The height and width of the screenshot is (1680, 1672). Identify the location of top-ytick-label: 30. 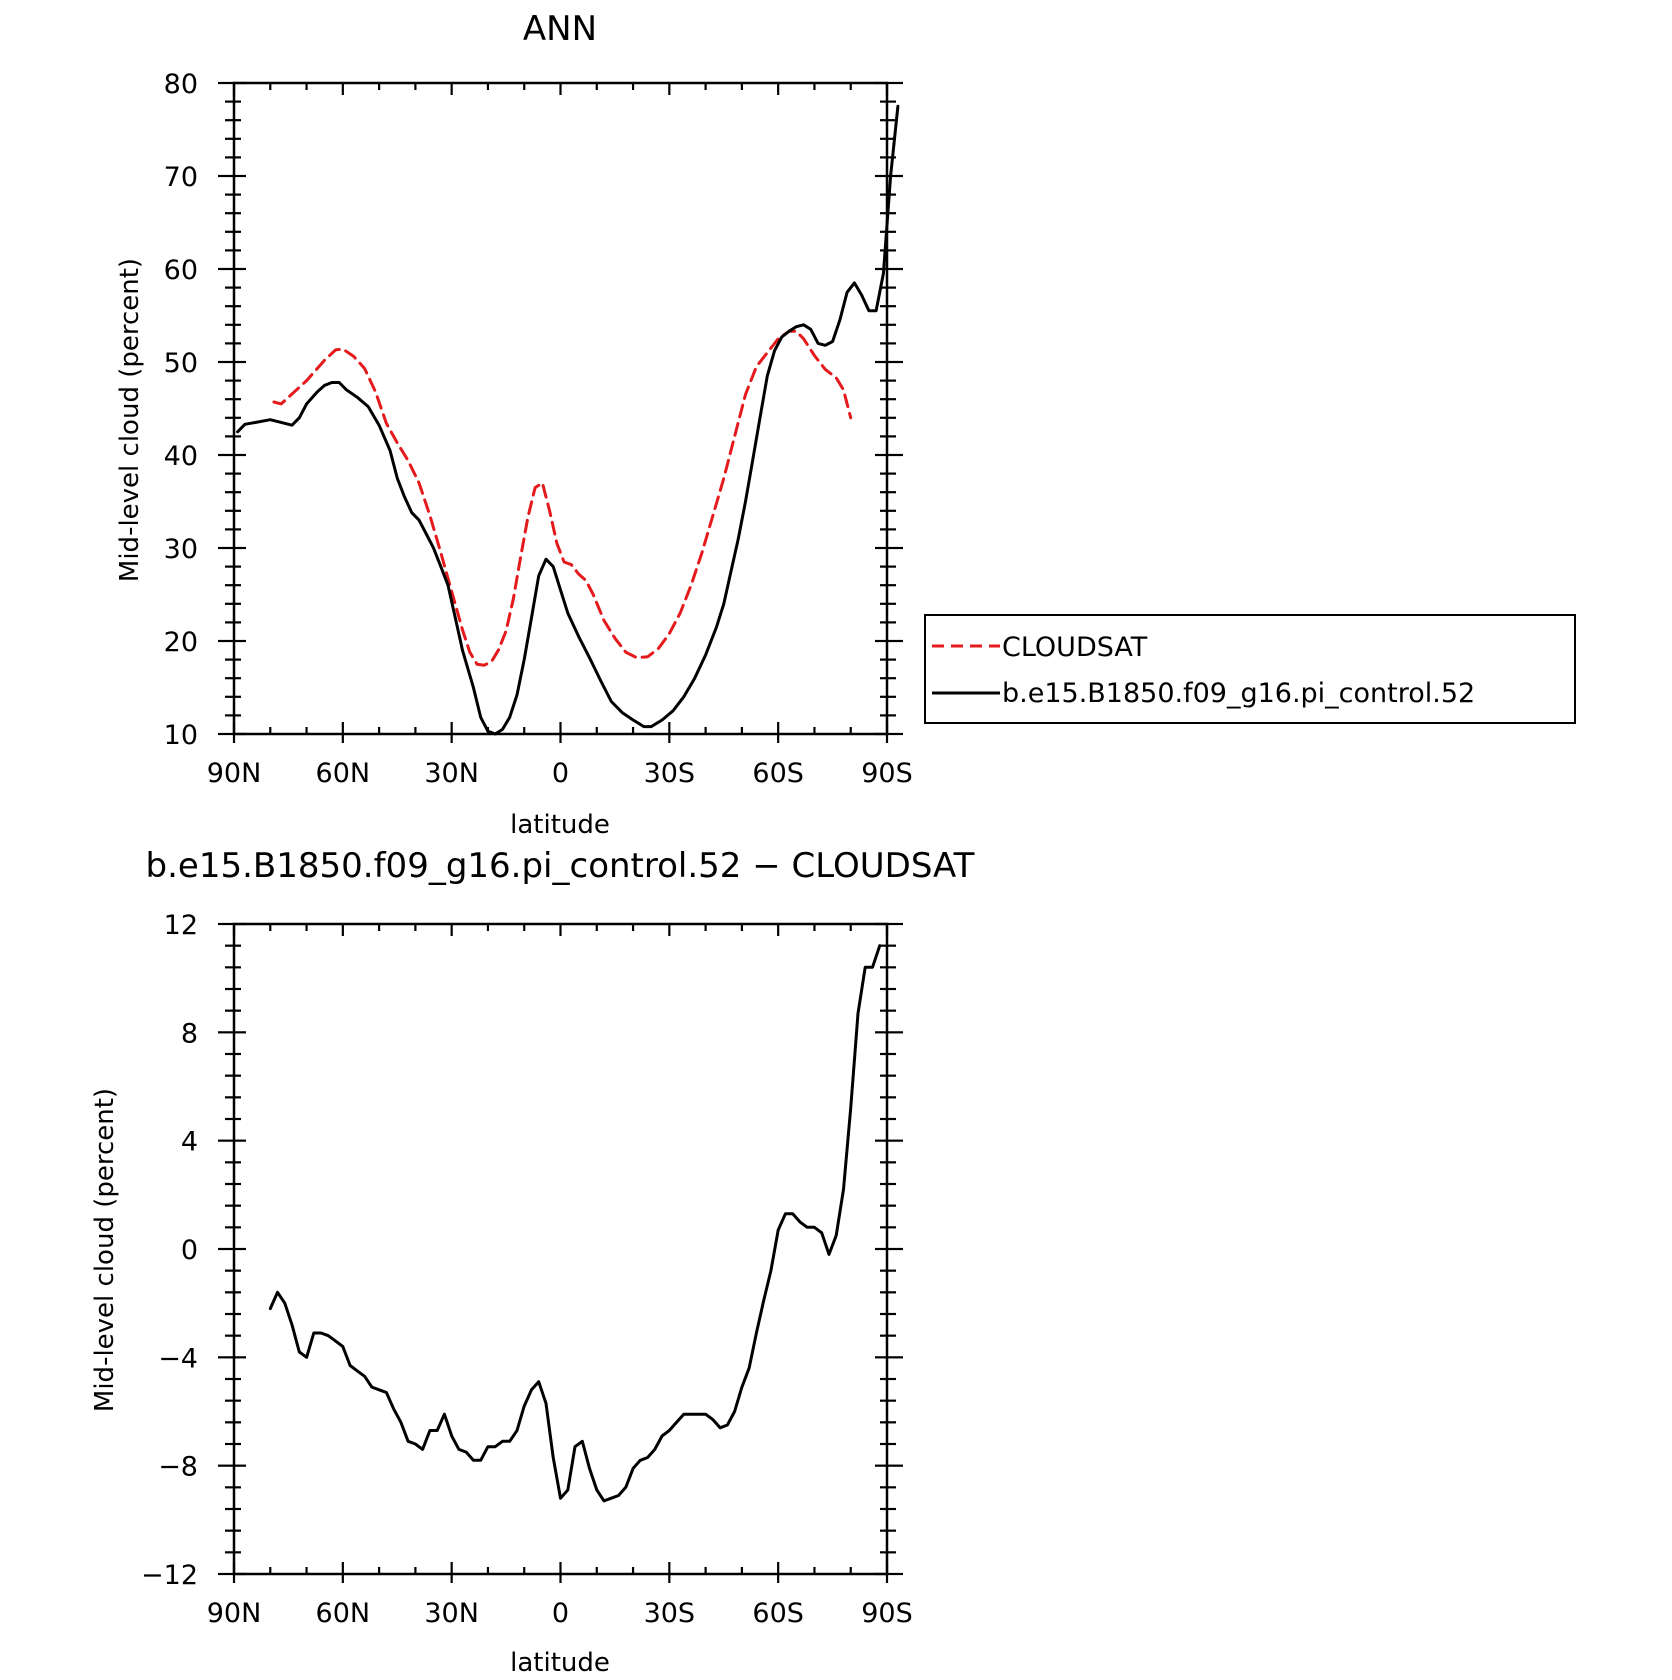
(181, 549).